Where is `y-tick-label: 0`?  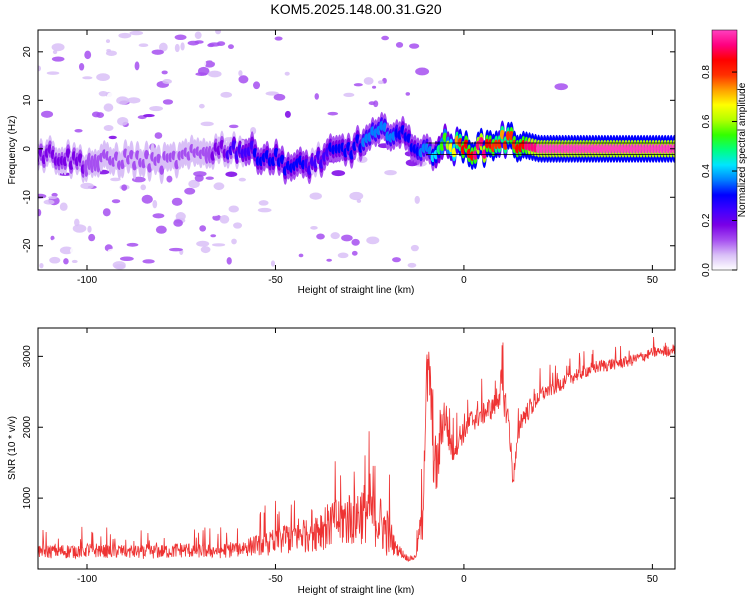 y-tick-label: 0 is located at coordinates (27, 149).